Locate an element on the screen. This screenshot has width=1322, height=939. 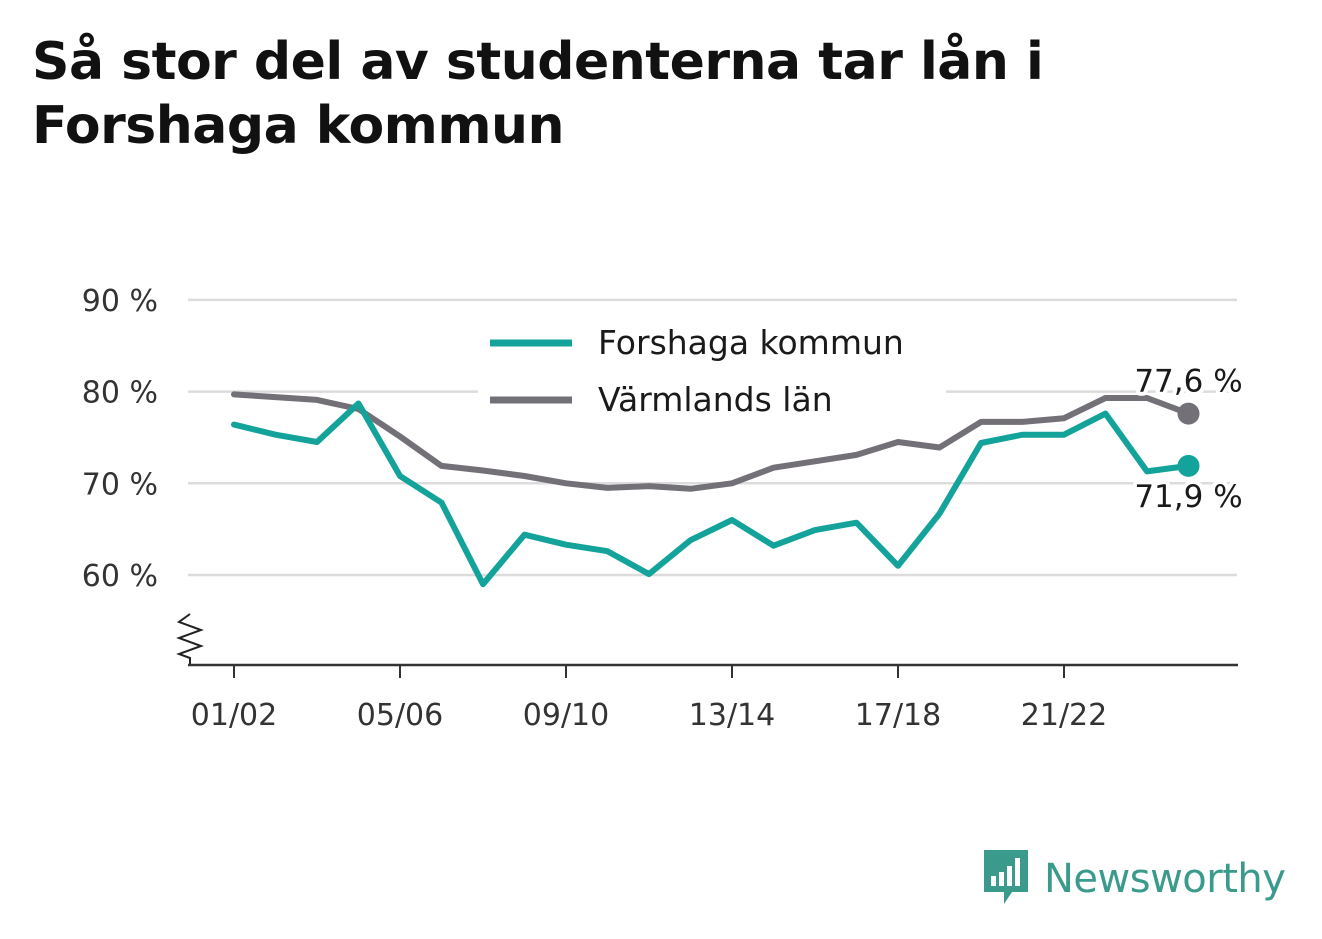
brand-name: Newsworthy is located at coordinates (1165, 879).